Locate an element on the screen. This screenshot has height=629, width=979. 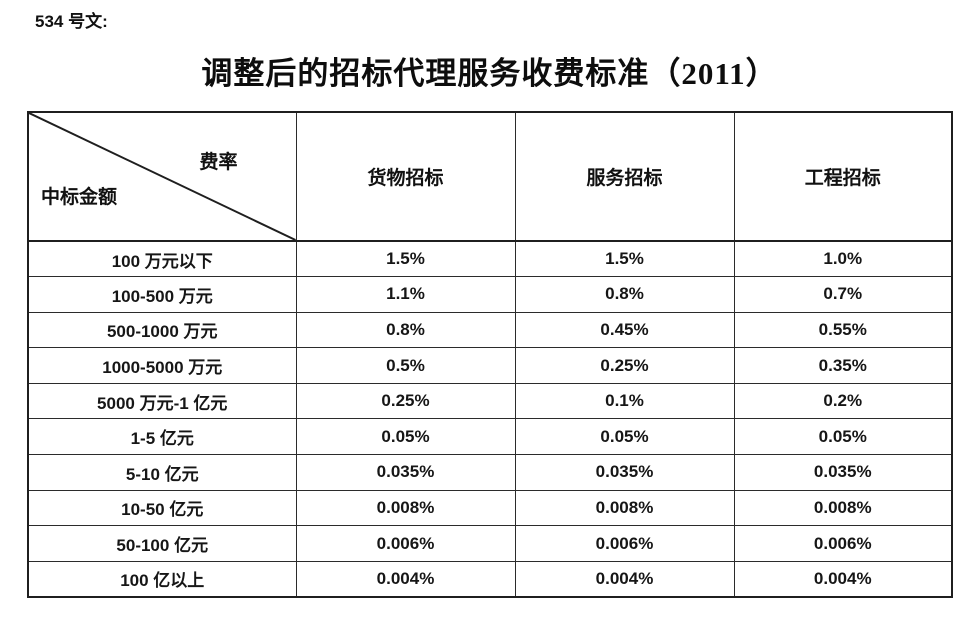
table-row: 1000-5000 万元 0.5% 0.25% 0.35% is located at coordinates (490, 365).